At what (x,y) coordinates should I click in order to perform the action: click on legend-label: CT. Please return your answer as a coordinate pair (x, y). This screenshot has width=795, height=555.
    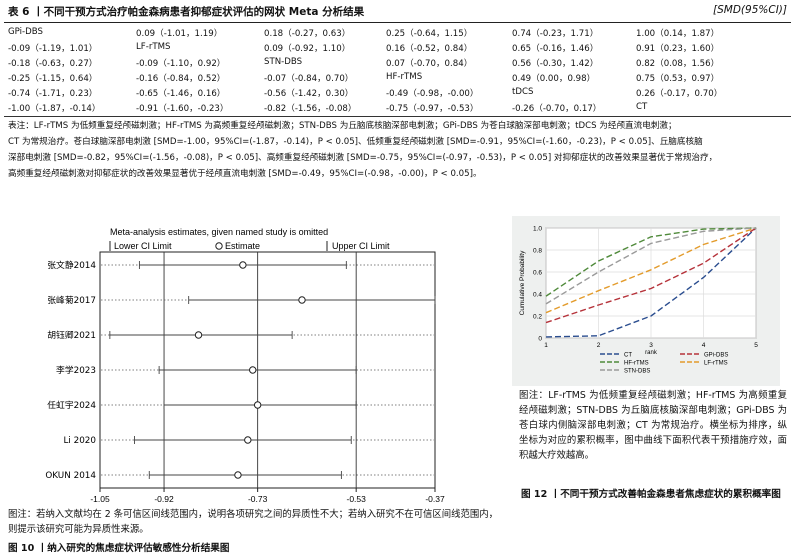
    Looking at the image, I should click on (628, 355).